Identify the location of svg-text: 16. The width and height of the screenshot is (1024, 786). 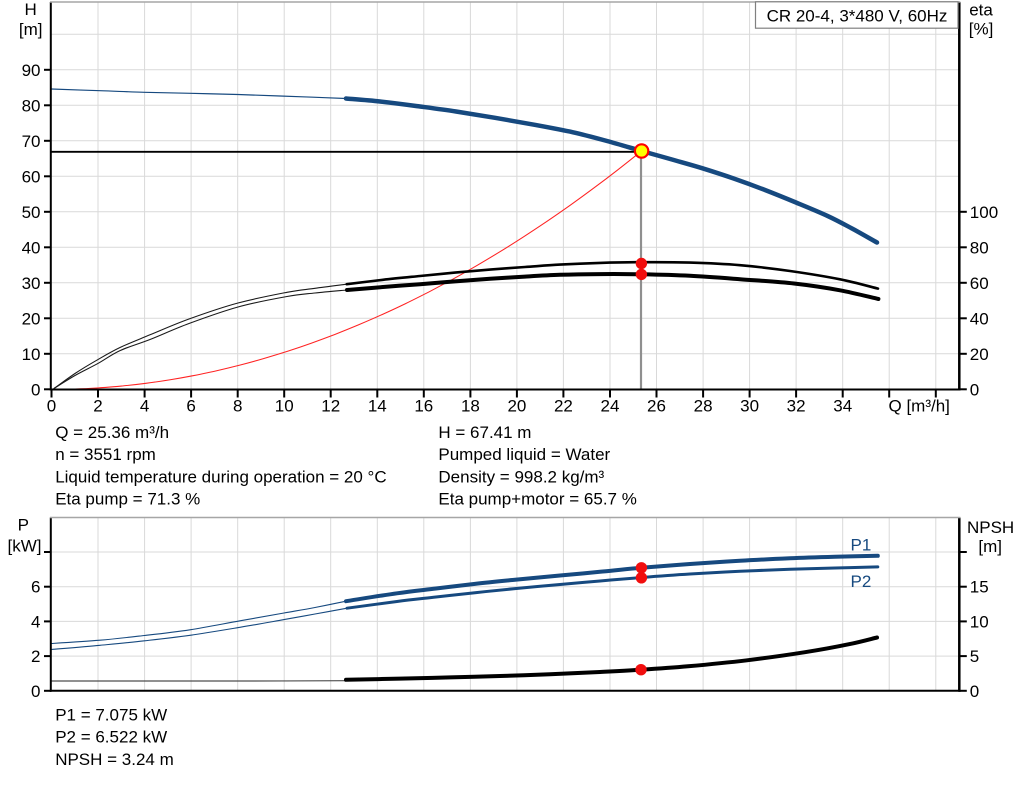
(423, 406).